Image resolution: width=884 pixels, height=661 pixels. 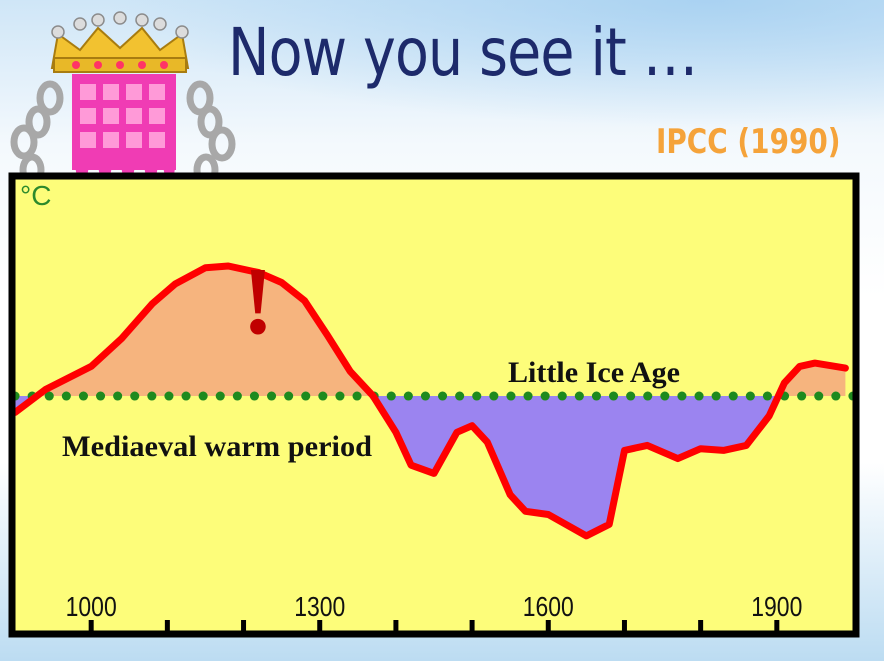 I want to click on source-label: IPCC (1990), so click(x=748, y=142).